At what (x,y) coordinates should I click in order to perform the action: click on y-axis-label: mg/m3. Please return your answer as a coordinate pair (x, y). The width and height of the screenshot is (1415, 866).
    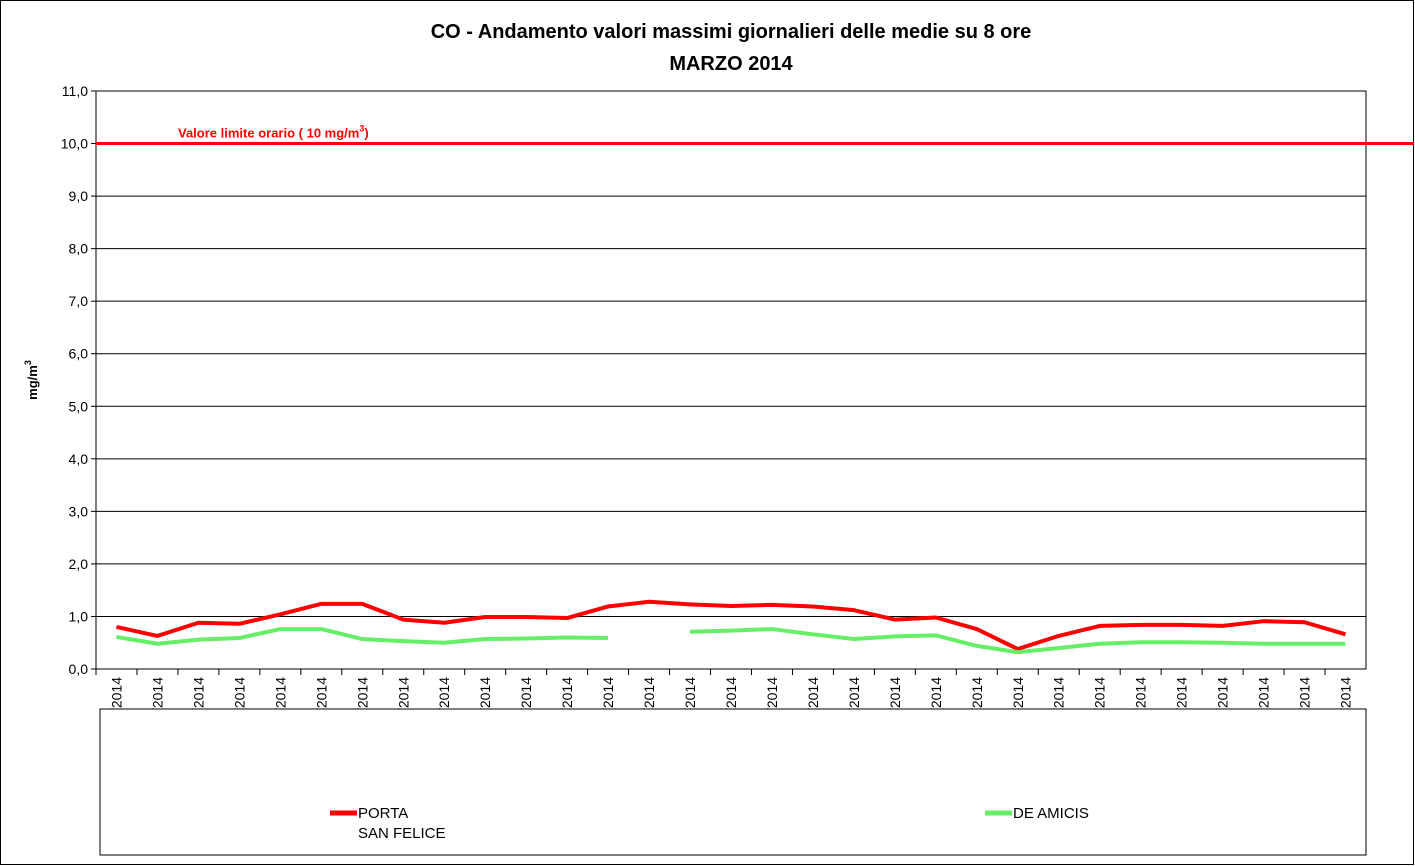
    Looking at the image, I should click on (31, 380).